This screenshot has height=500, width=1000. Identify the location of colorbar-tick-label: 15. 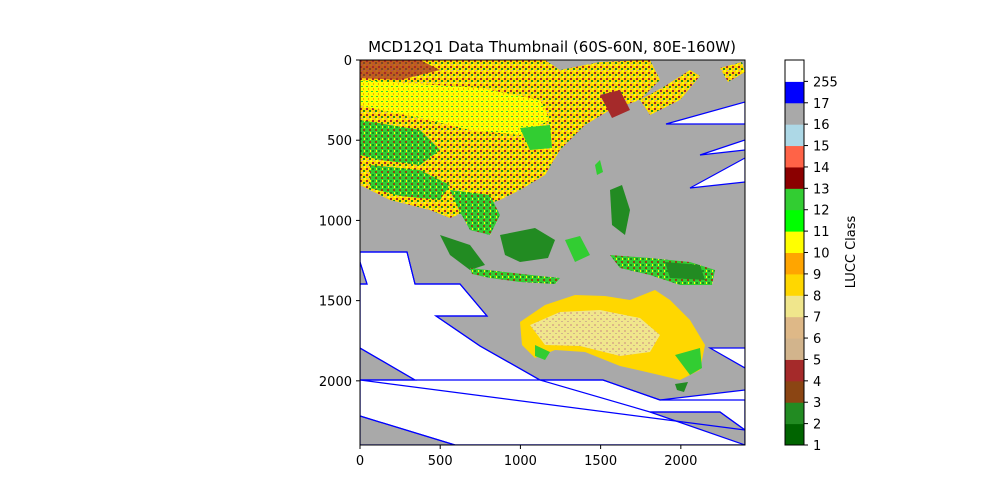
(821, 147).